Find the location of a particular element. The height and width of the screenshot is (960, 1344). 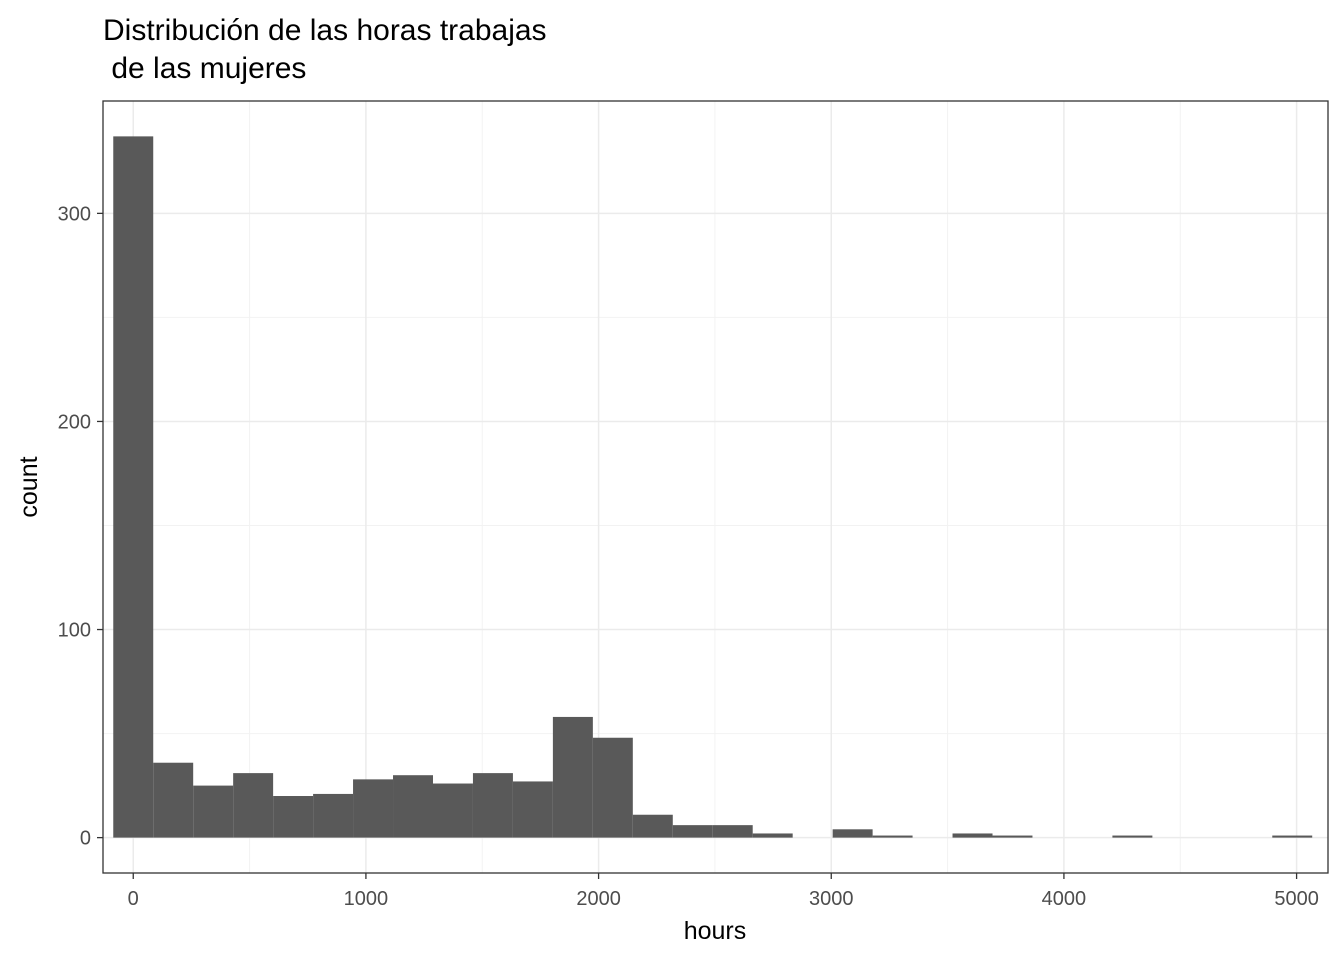

y-tick-label: 200 is located at coordinates (74, 422).